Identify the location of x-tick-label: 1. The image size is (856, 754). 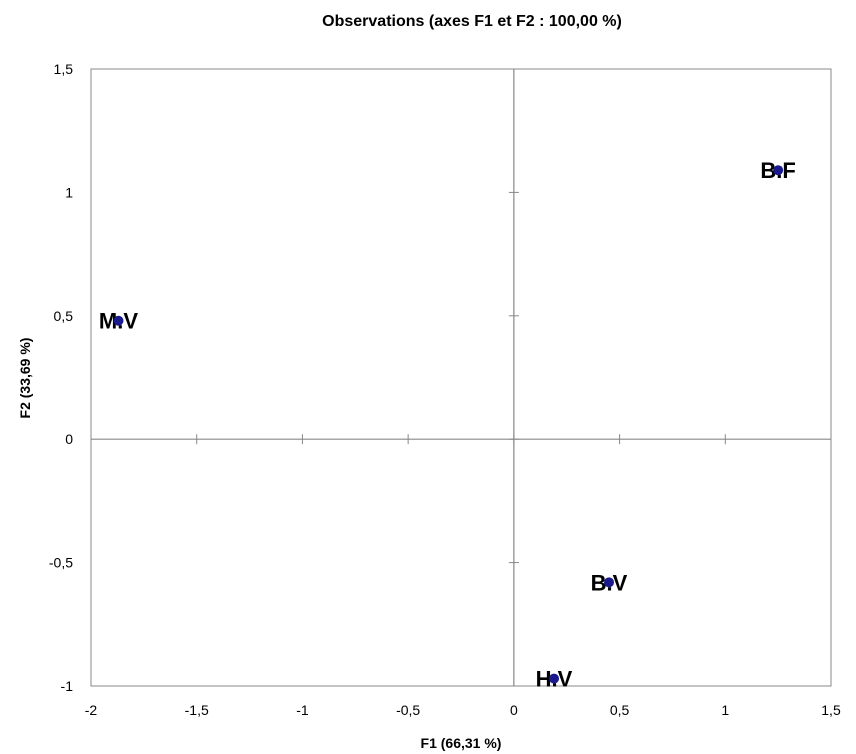
(725, 710).